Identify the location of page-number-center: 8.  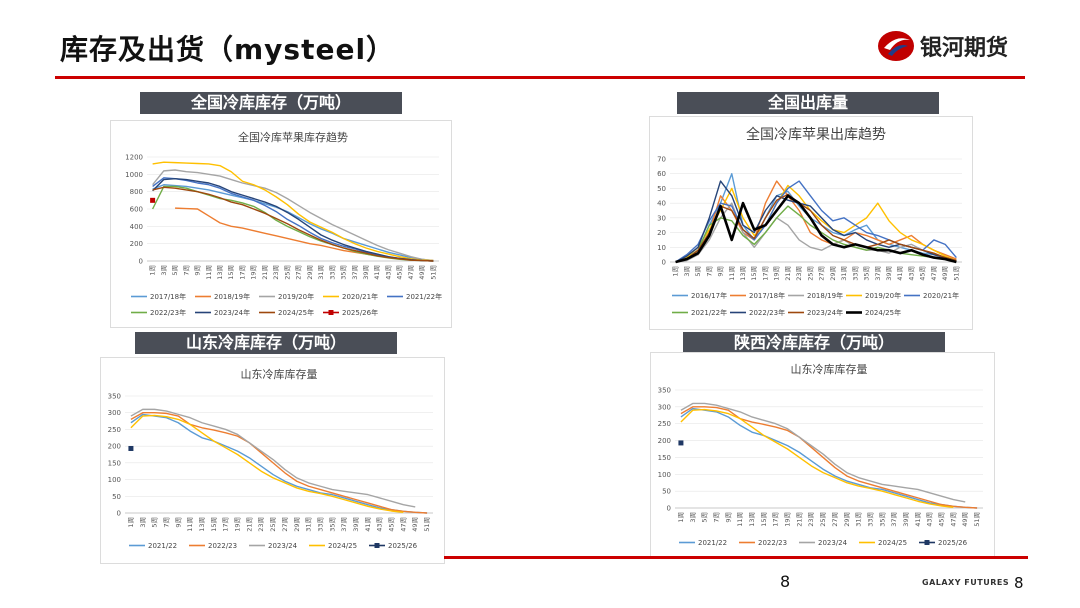
(785, 581).